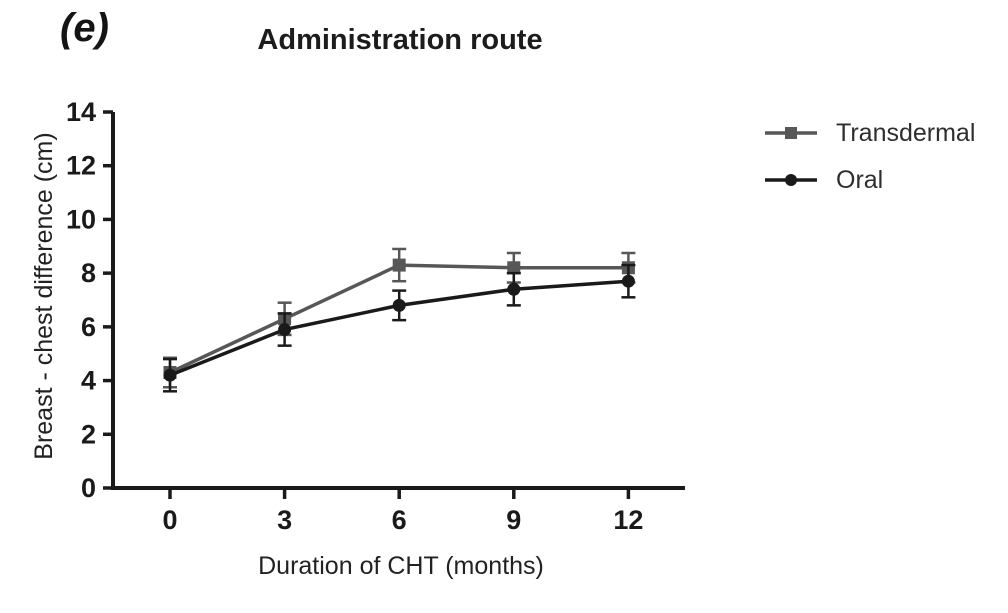 This screenshot has height=613, width=1008. Describe the element at coordinates (401, 566) in the screenshot. I see `x-axis-title: Duration of CHT (months)` at that location.